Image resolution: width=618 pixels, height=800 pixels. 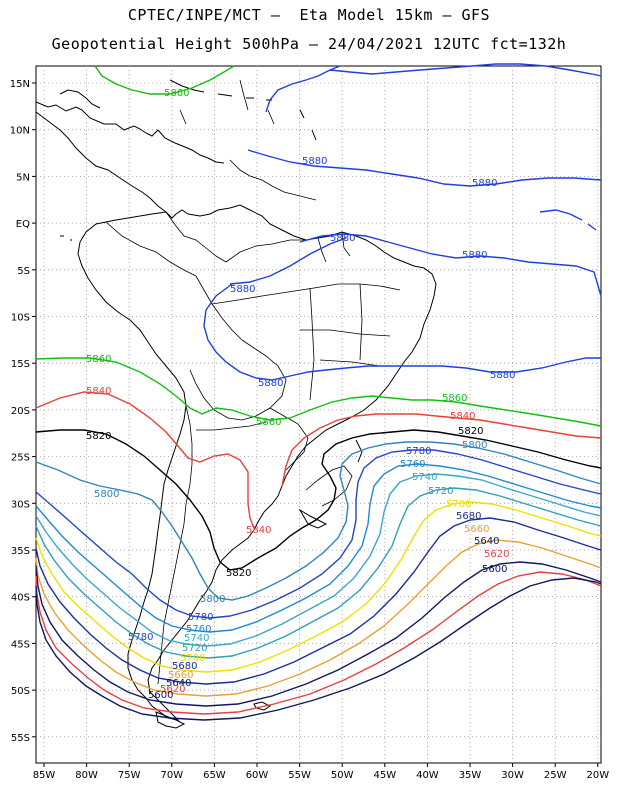 What do you see at coordinates (20, 738) in the screenshot?
I see `lat-label: 55S` at bounding box center [20, 738].